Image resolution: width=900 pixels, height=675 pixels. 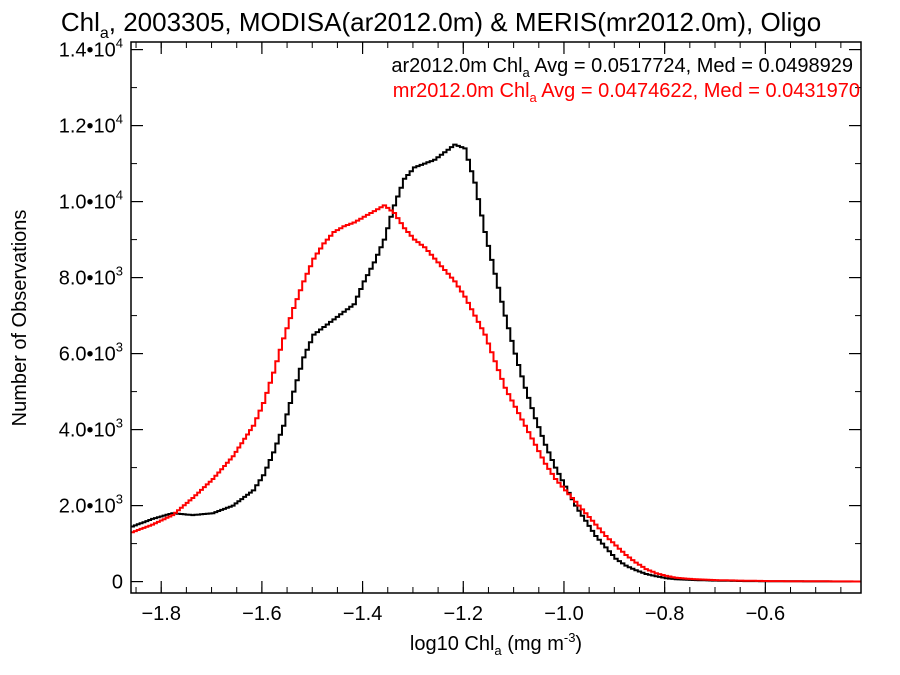 I want to click on y-tick-label: 4.0•103, so click(x=91, y=429).